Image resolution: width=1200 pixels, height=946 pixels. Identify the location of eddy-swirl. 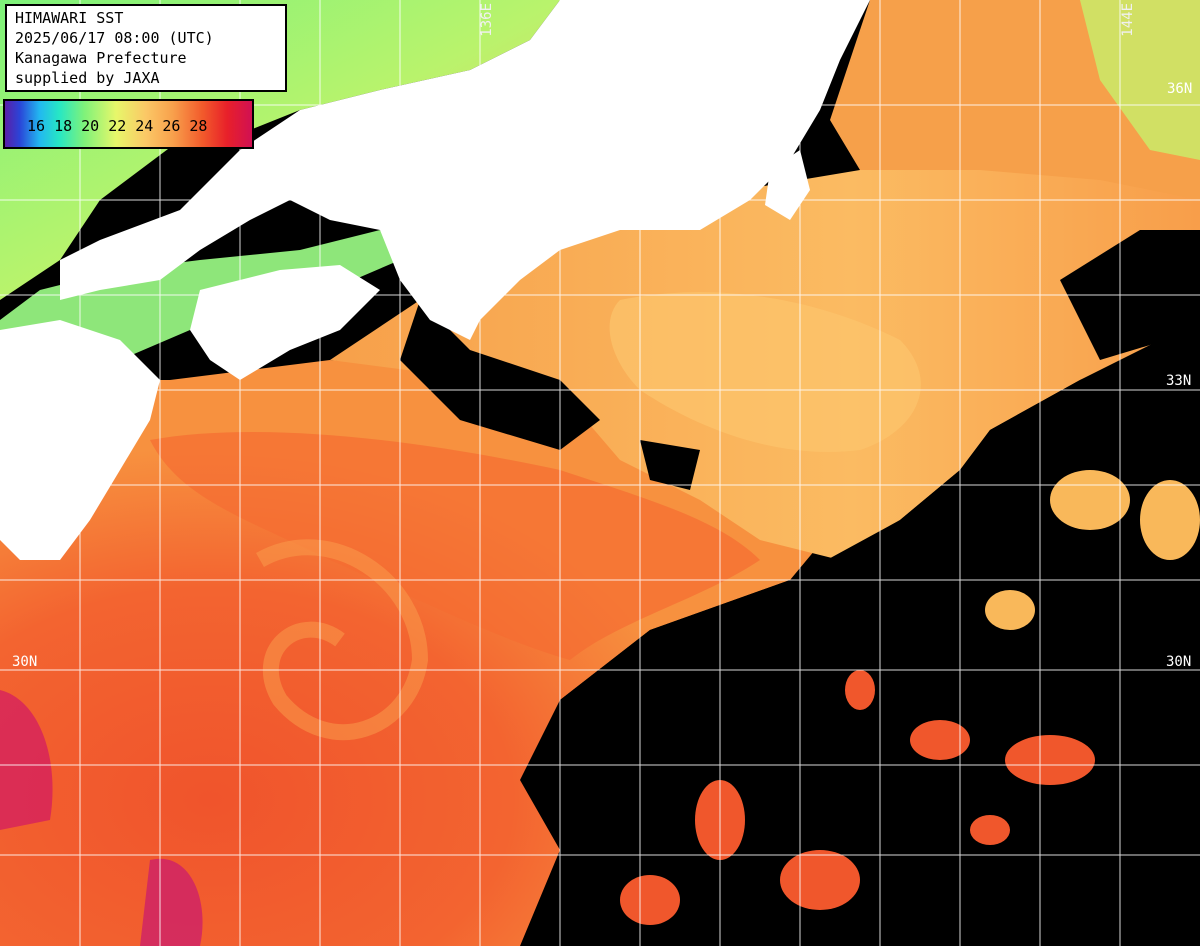
(342, 640).